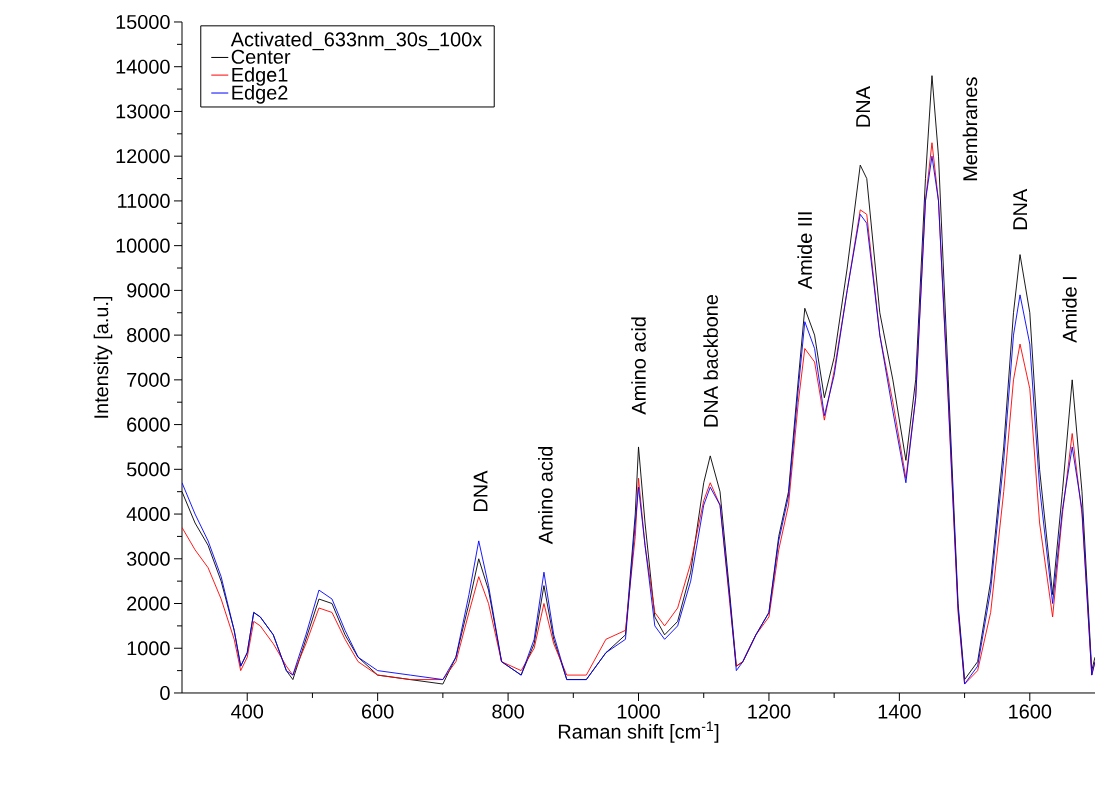 The image size is (1097, 796). I want to click on y-axis-title: Intensity [a.u.], so click(103, 357).